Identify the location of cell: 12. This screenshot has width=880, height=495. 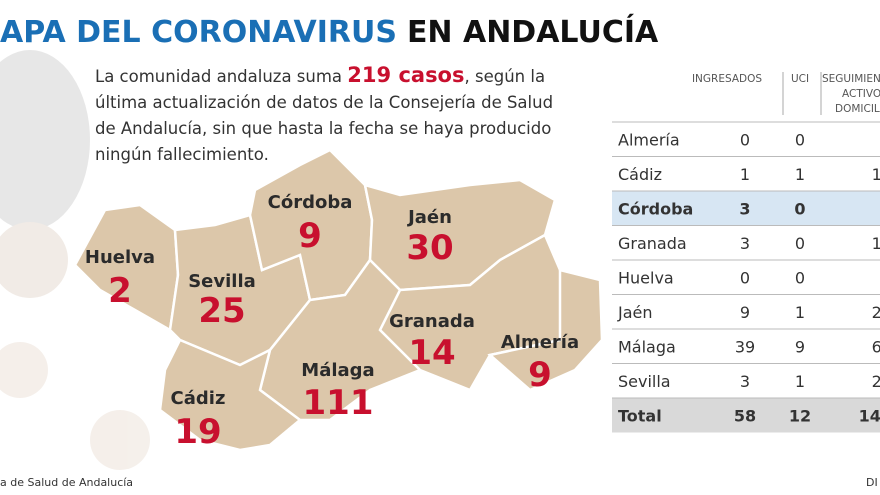
(800, 415).